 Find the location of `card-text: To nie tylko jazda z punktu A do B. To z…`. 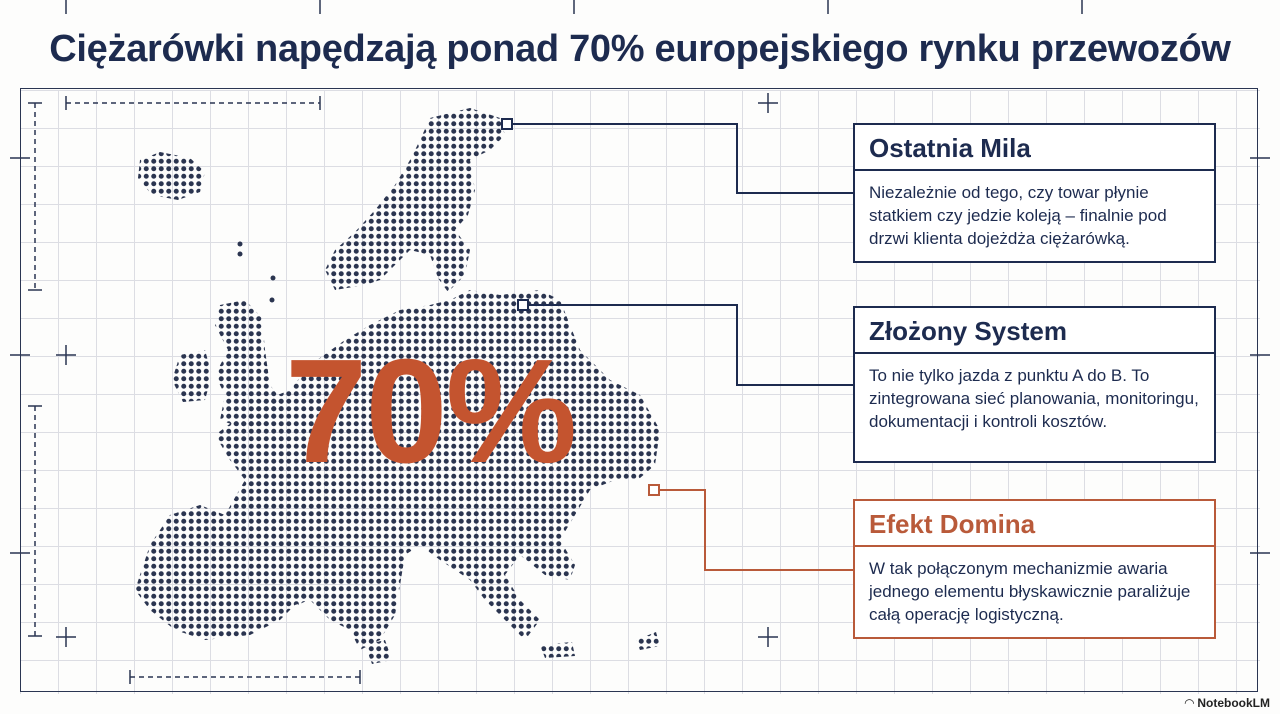

card-text: To nie tylko jazda z punktu A do B. To z… is located at coordinates (1034, 398).